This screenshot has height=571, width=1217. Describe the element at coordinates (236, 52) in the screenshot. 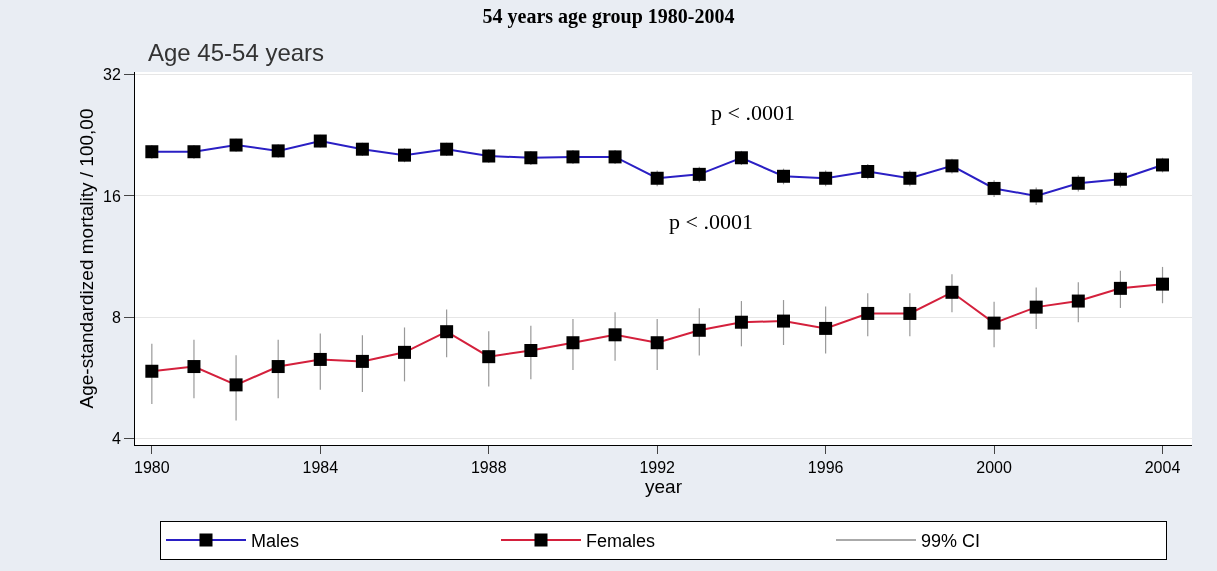

I see `chart-subtitle: Age 45-54 years` at that location.